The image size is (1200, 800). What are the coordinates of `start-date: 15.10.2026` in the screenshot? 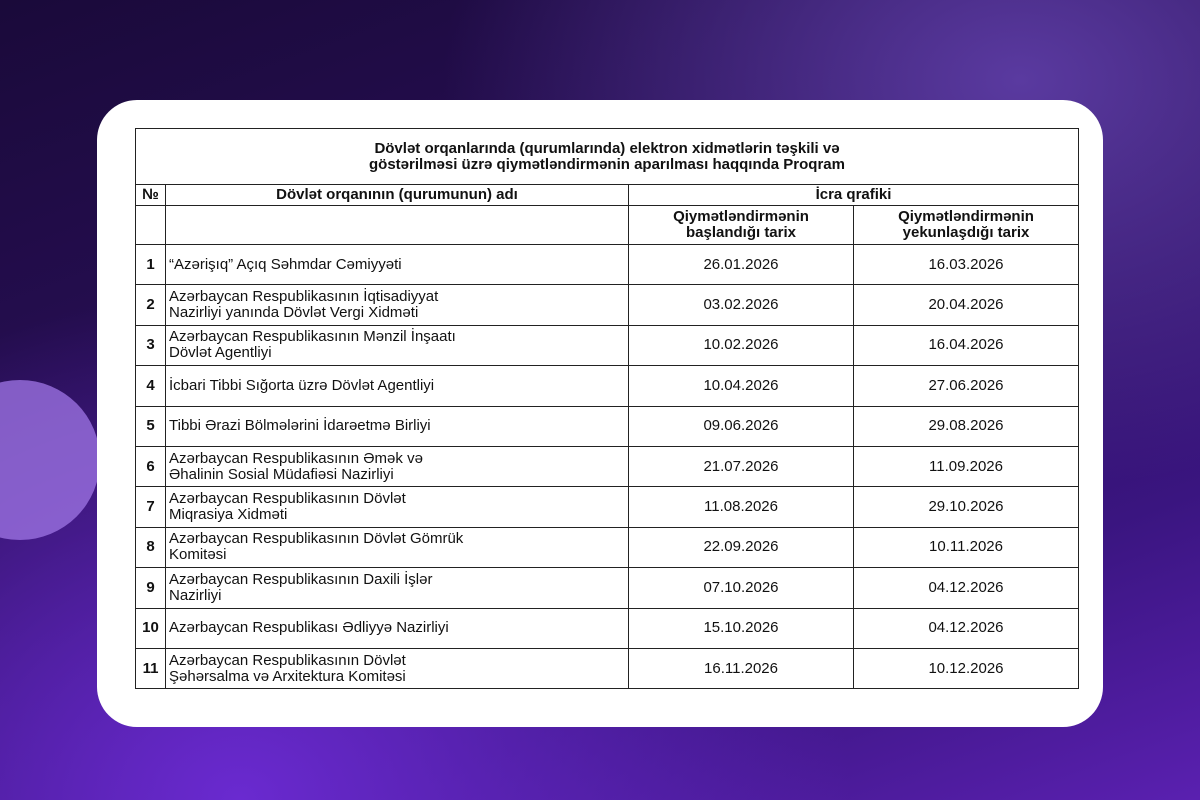 It's located at (741, 628).